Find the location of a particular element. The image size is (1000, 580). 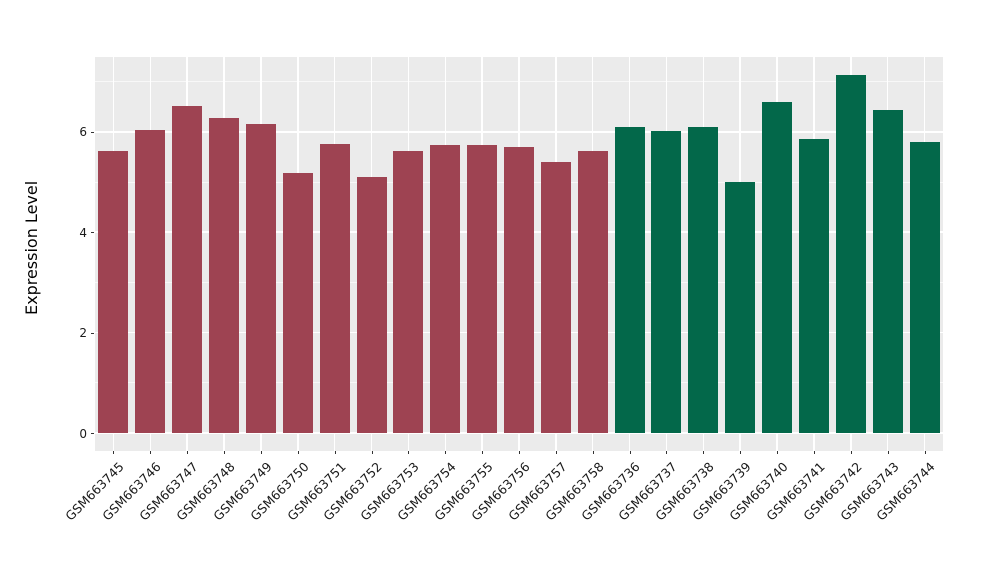

bar-GSM663757 is located at coordinates (555, 297).